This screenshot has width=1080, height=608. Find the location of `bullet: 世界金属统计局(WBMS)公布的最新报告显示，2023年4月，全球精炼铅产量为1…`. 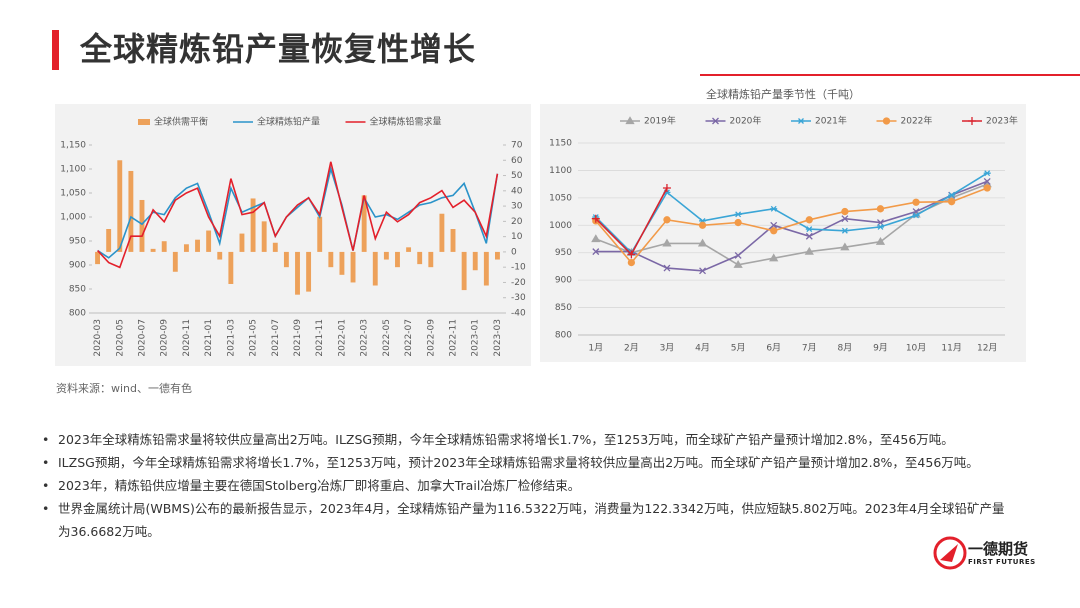

bullet: 世界金属统计局(WBMS)公布的最新报告显示，2023年4月，全球精炼铅产量为1… is located at coordinates (525, 520).